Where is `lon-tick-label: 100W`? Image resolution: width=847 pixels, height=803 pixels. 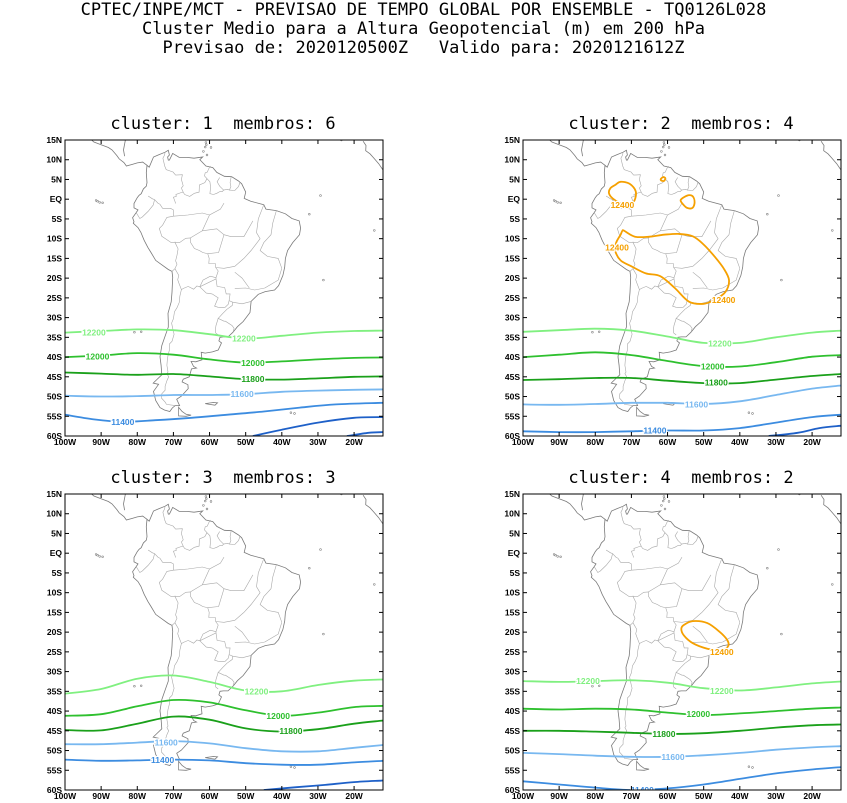 lon-tick-label: 100W is located at coordinates (523, 442).